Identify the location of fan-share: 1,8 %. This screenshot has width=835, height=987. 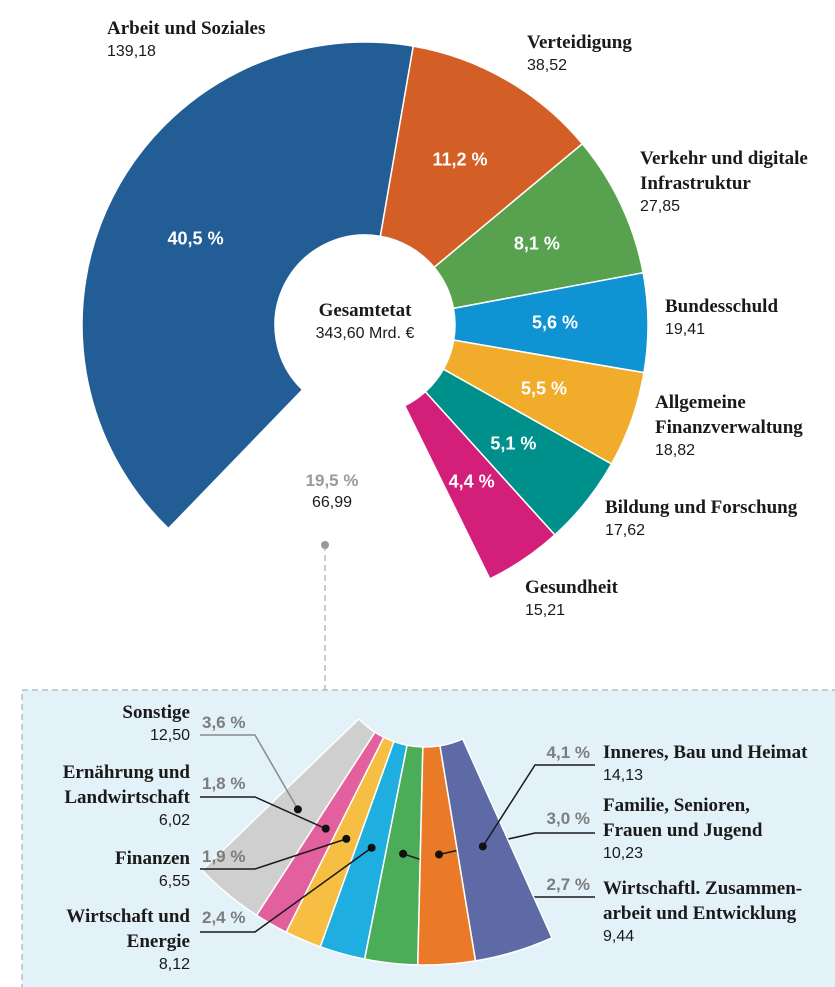
(224, 783).